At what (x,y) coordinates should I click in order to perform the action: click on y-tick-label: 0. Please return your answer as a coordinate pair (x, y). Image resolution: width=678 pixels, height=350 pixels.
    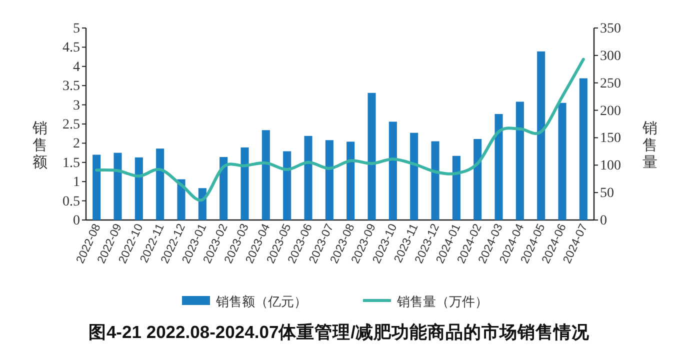
    Looking at the image, I should click on (76, 221).